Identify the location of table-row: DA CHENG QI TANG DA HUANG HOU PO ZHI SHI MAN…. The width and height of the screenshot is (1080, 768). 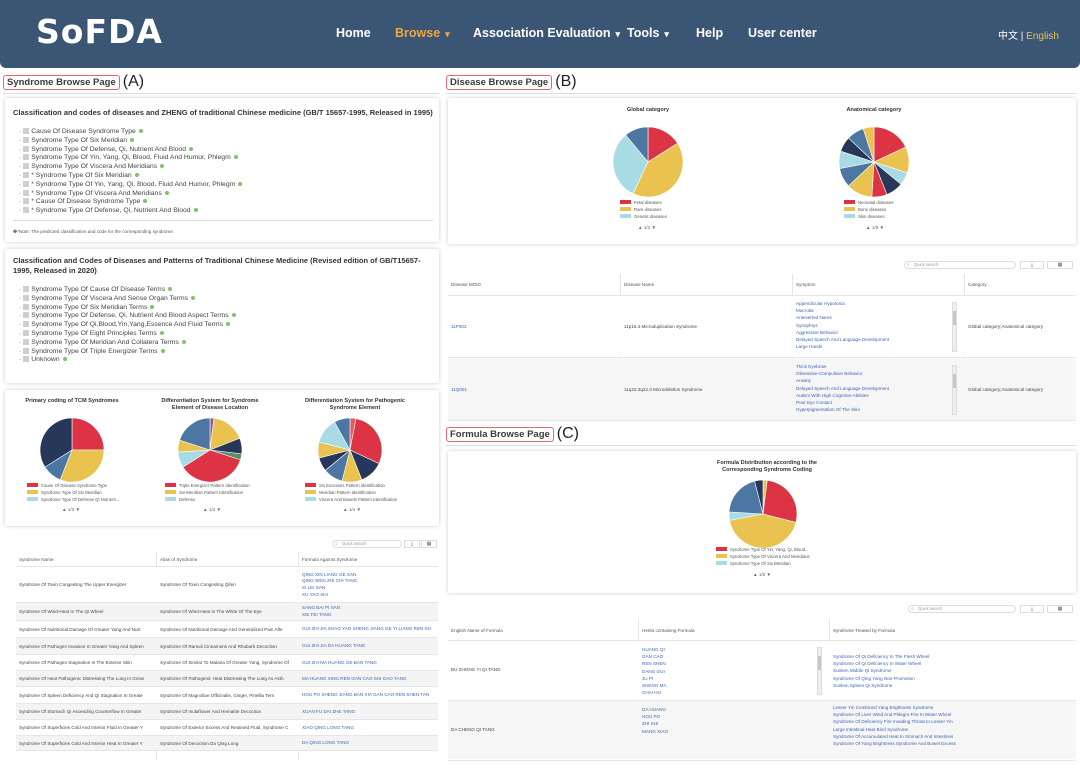
(762, 731).